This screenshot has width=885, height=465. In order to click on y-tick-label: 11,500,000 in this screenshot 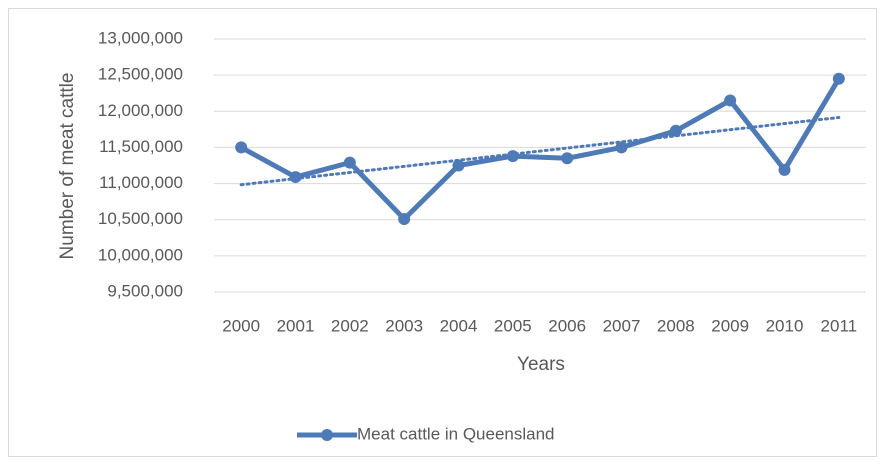, I will do `click(141, 146)`.